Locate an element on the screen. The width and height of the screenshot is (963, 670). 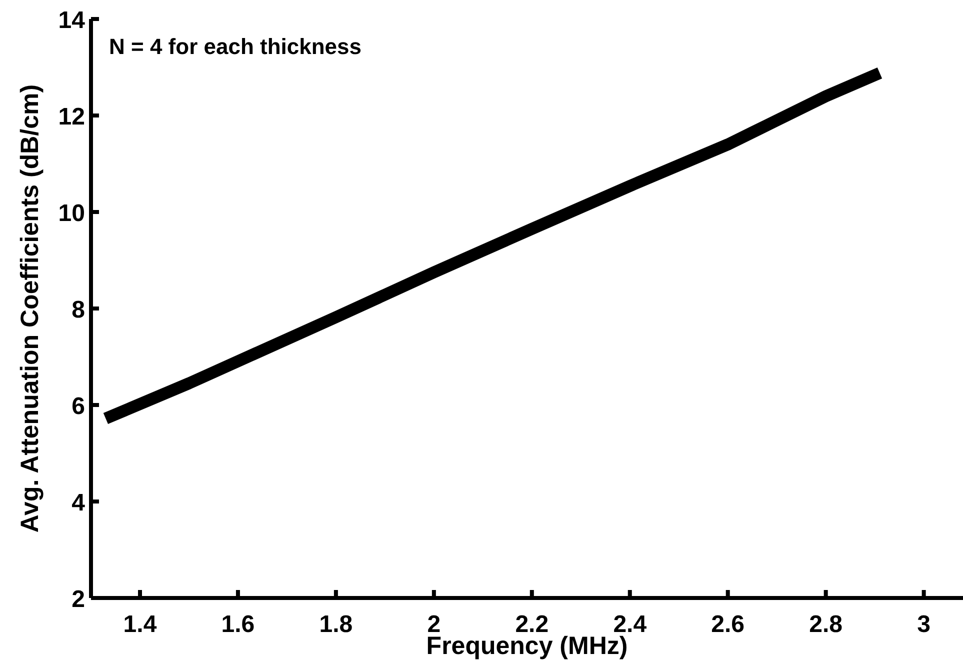
x-tick-label: 1.4 is located at coordinates (140, 624).